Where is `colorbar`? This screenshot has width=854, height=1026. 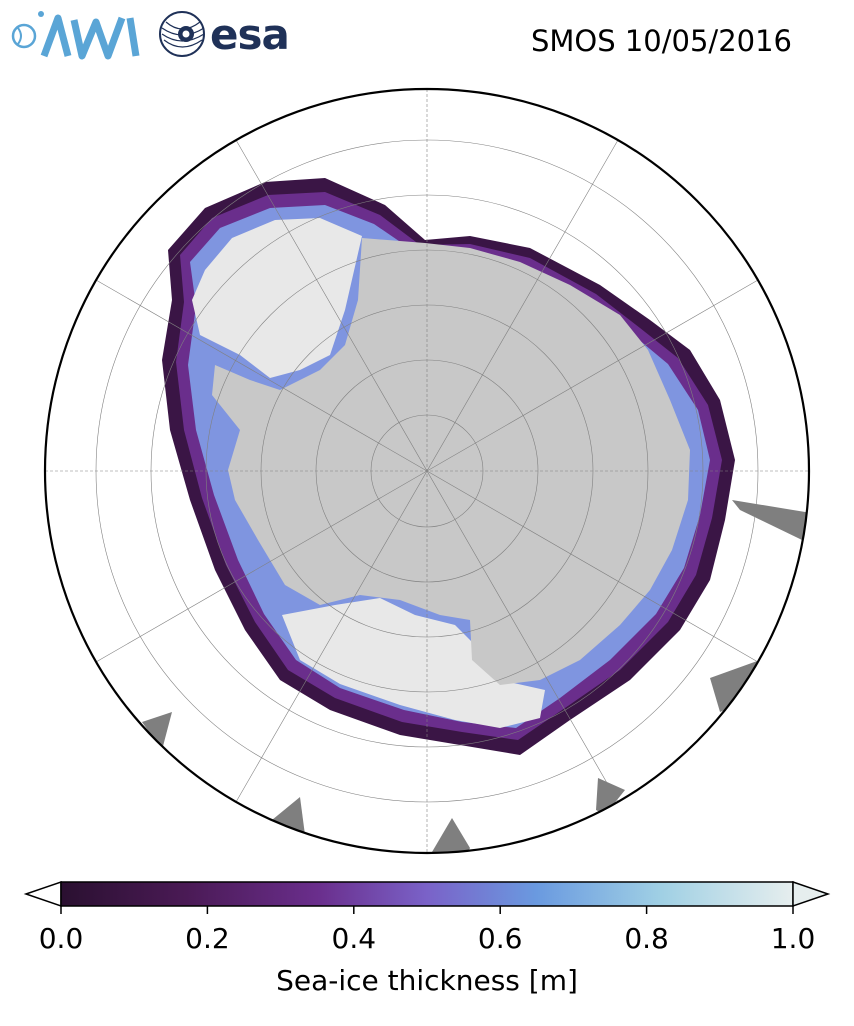 colorbar is located at coordinates (427, 897).